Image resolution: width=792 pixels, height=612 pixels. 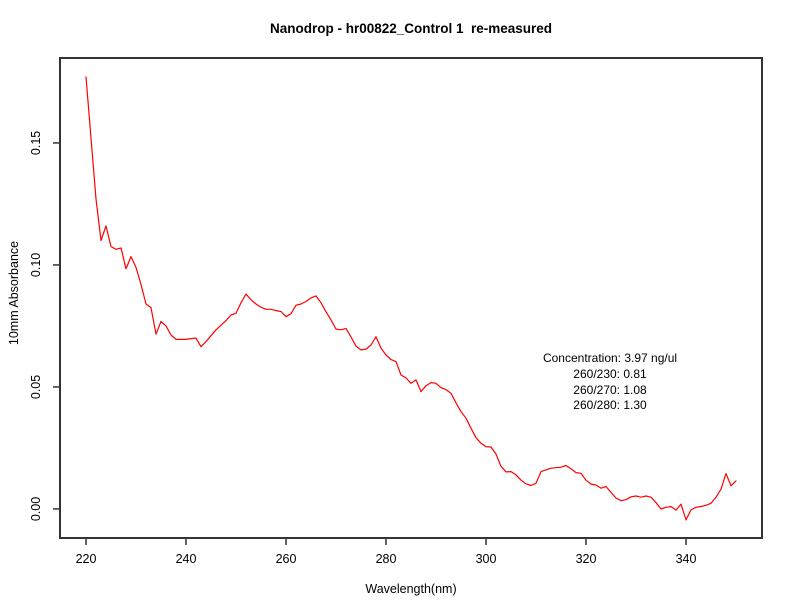 What do you see at coordinates (186, 559) in the screenshot?
I see `x-tick-label: 240` at bounding box center [186, 559].